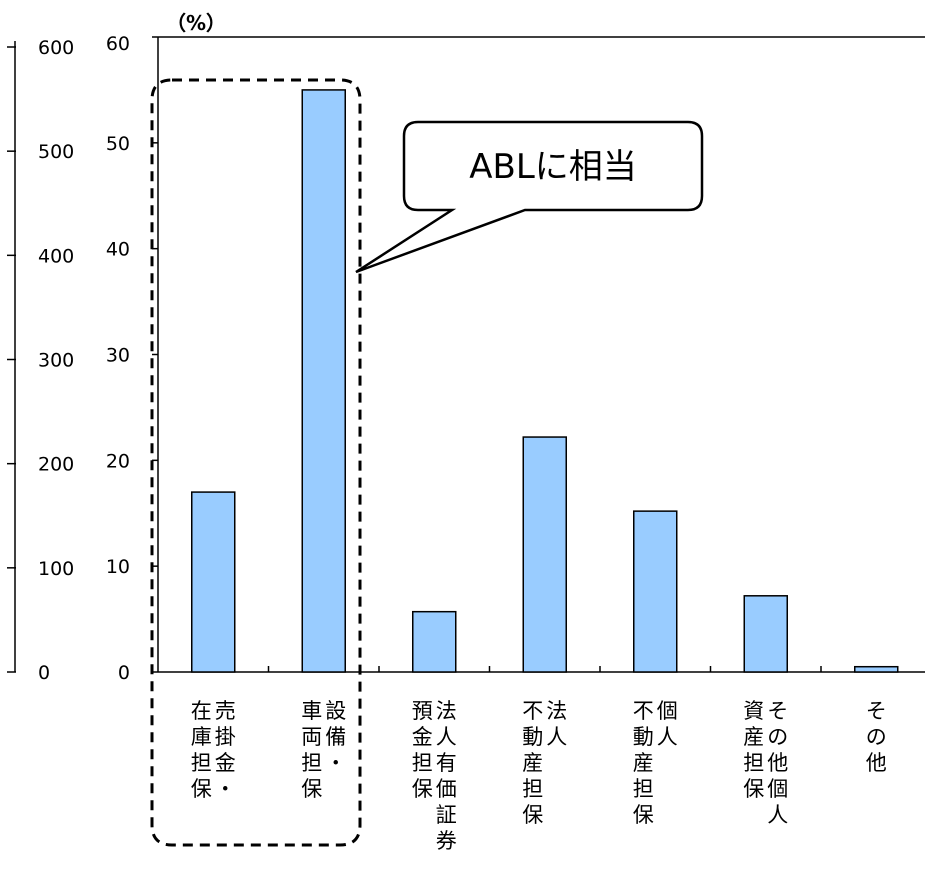 The width and height of the screenshot is (925, 878). What do you see at coordinates (56, 48) in the screenshot?
I see `left-axis-tick-label: 600` at bounding box center [56, 48].